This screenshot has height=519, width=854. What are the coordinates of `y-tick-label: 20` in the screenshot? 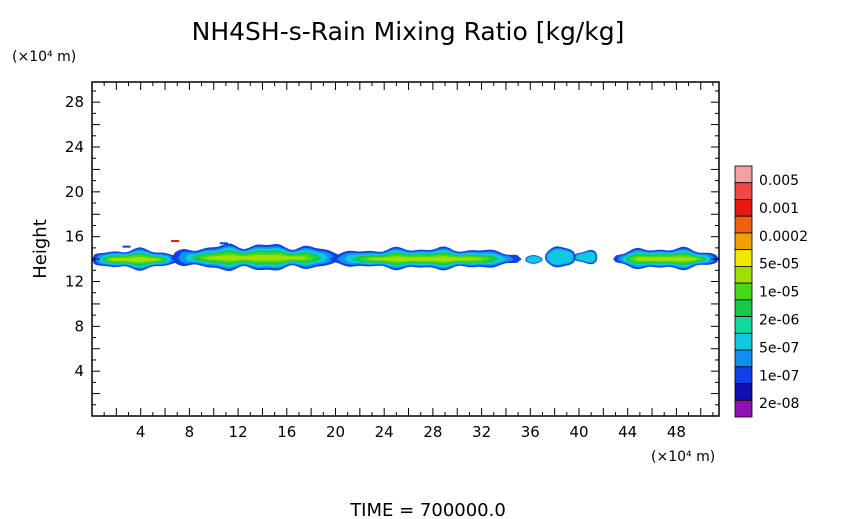 It's located at (74, 192).